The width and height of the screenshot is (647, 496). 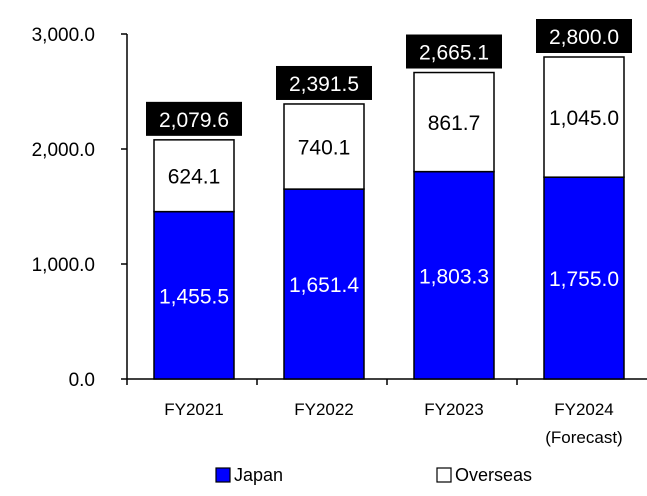 I want to click on bar-overseas-fy2021, so click(x=194, y=176).